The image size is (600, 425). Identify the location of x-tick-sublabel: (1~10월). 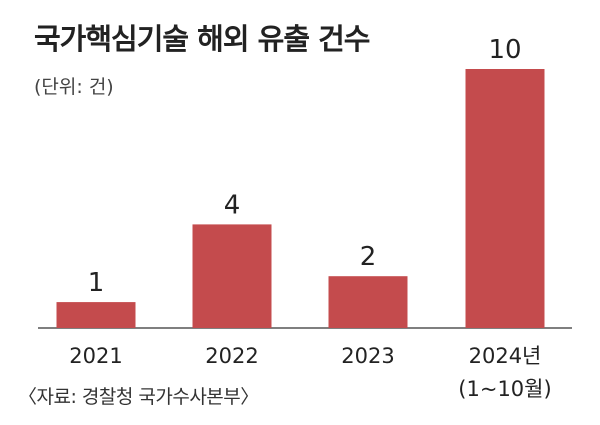
(504, 389).